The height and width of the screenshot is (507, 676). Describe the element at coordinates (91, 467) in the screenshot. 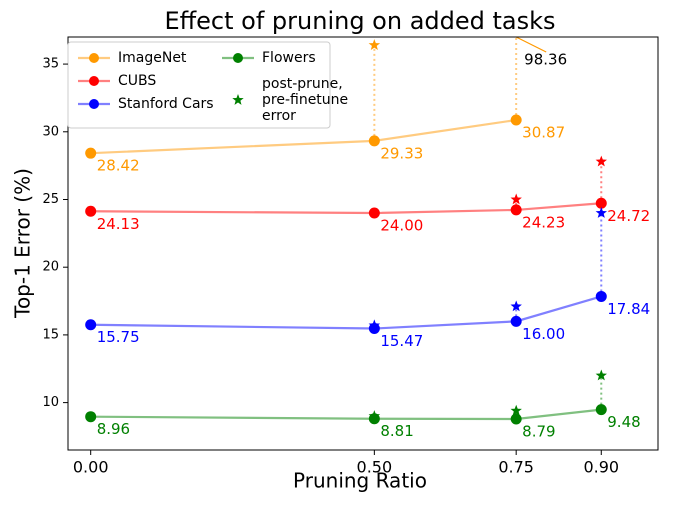

I see `x-tick-label: 0.00` at that location.